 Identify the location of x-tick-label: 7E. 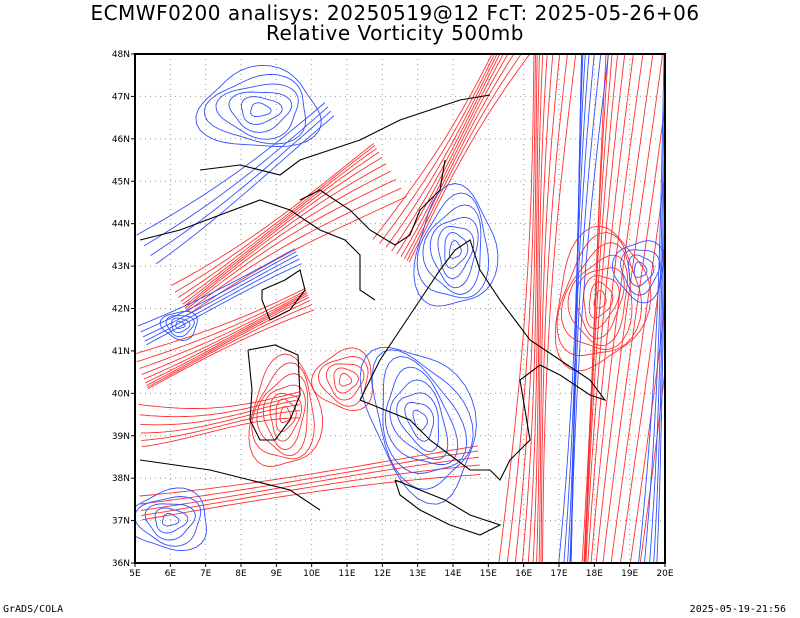
(206, 574).